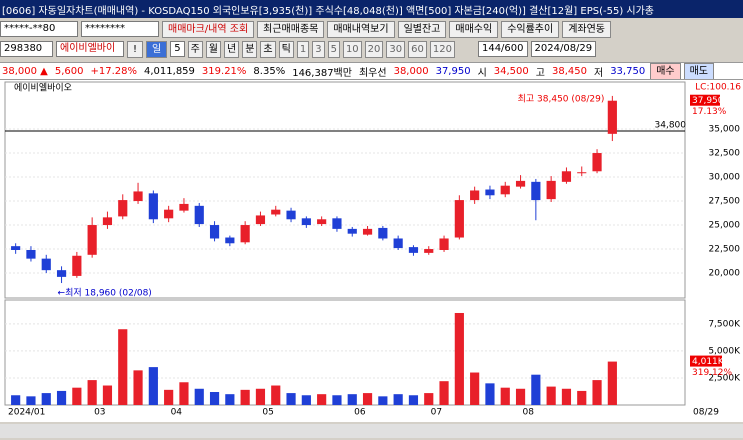  What do you see at coordinates (90, 49) in the screenshot?
I see `name-input: 에이비엘바이` at bounding box center [90, 49].